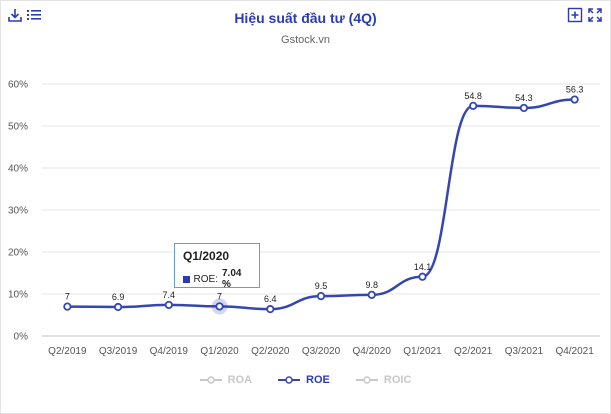 This screenshot has height=414, width=611. Describe the element at coordinates (473, 96) in the screenshot. I see `roe-data-label: 54.8` at that location.